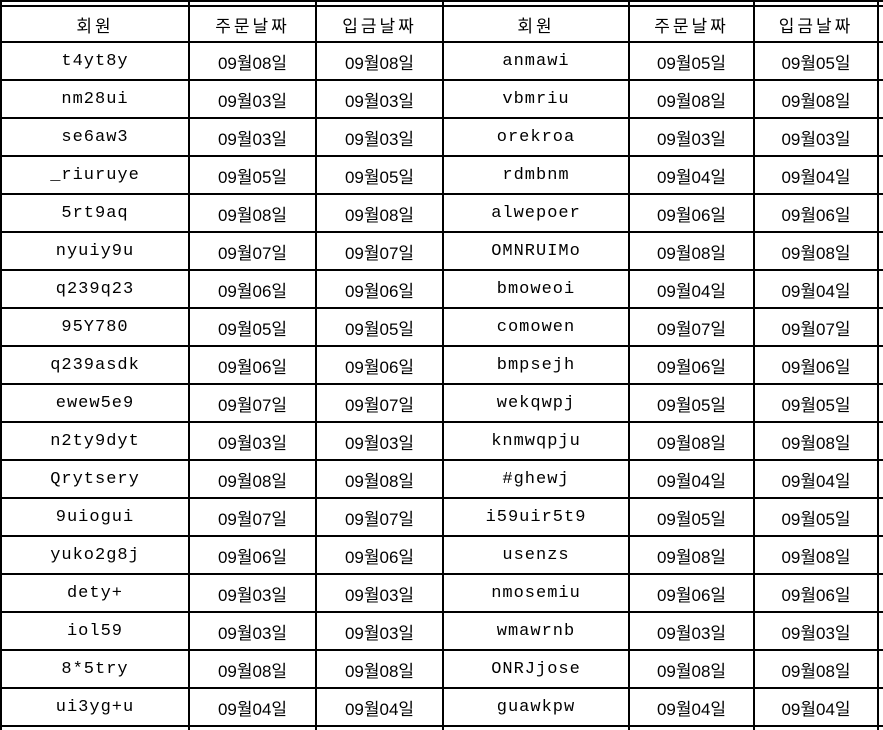 This screenshot has height=730, width=883. Describe the element at coordinates (816, 24) in the screenshot. I see `header-deposit-date-right: 입금날짜` at that location.